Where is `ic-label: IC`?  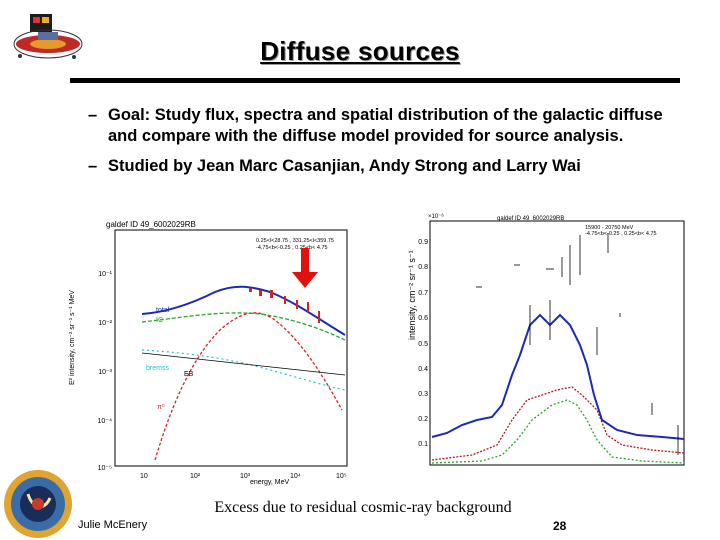 ic-label: IC is located at coordinates (159, 320).